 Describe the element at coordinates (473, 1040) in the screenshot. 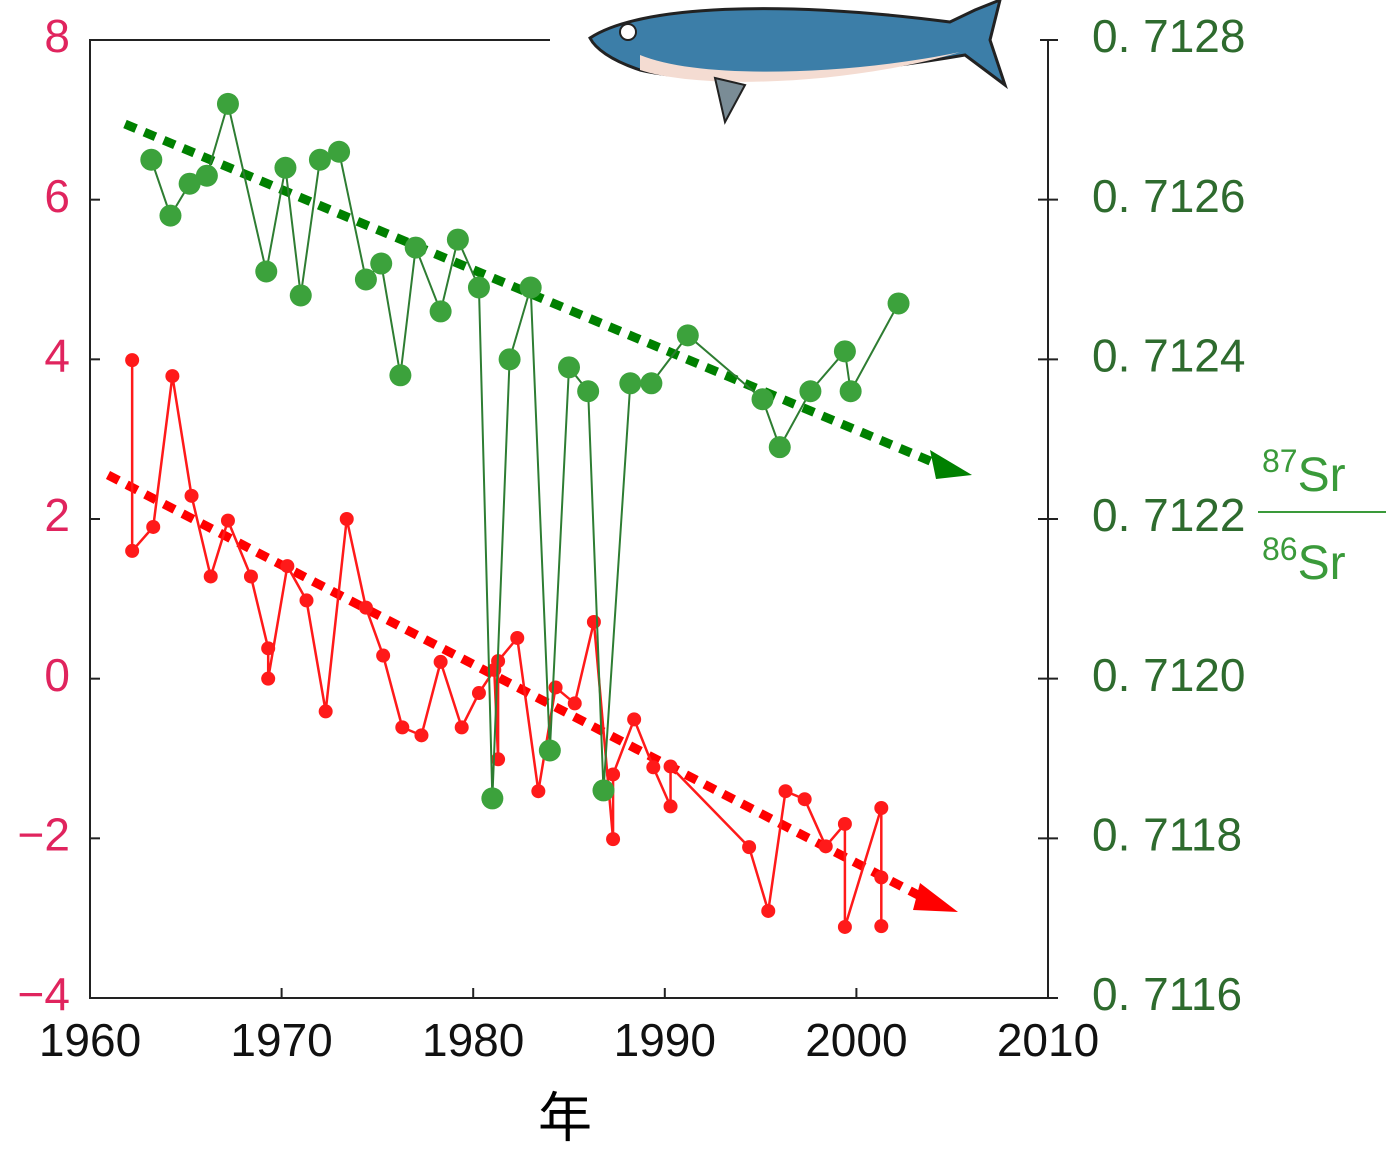

I see `x-tick-label: 1980` at that location.